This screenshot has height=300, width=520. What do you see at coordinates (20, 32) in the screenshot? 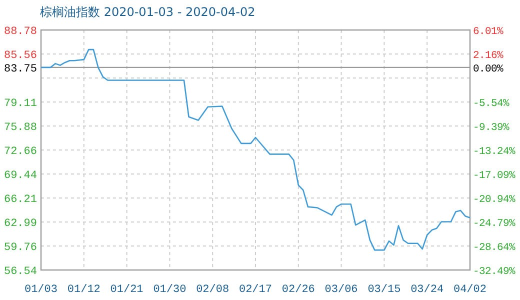
I see `y-tick-label: 88.78` at bounding box center [20, 32].